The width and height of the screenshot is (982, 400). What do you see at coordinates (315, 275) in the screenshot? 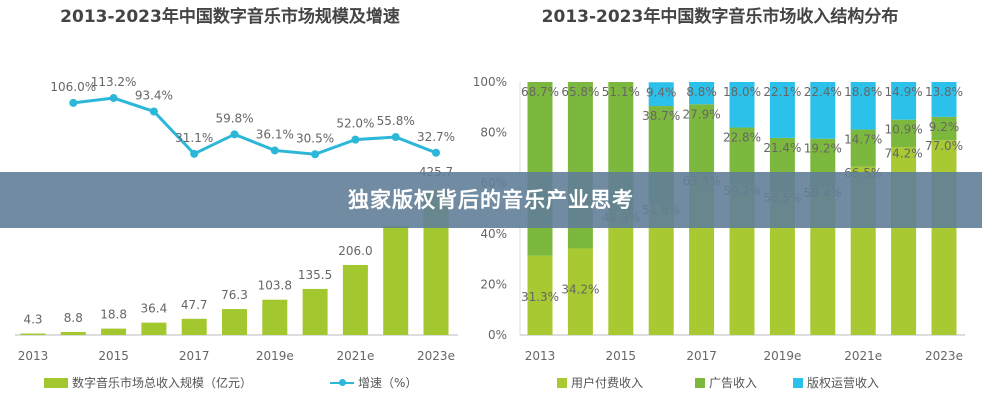
I see `bar-label: 135.5` at bounding box center [315, 275].